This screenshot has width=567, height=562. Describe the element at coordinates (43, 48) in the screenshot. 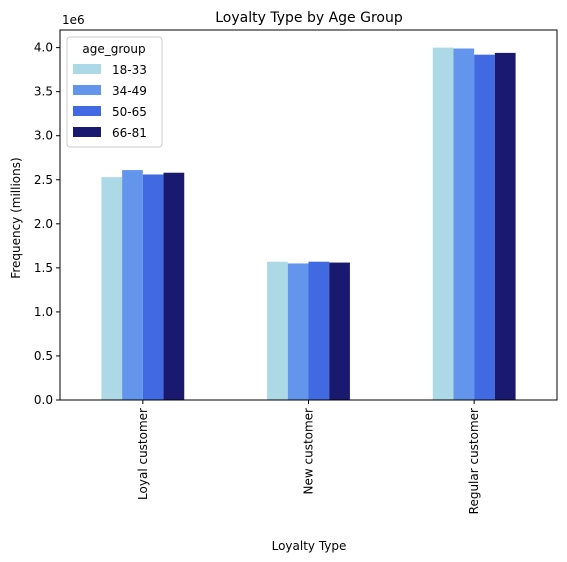

I see `y-tick-label: 4.0` at that location.